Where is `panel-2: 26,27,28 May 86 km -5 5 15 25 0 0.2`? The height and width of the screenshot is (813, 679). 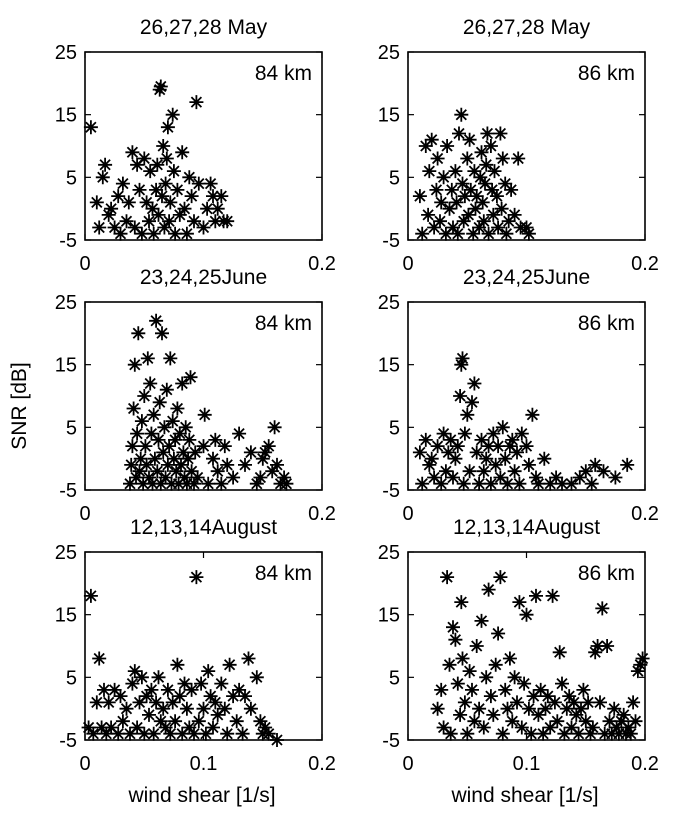 panel-2: 26,27,28 May 86 km -5 5 15 25 0 0.2 is located at coordinates (518, 145).